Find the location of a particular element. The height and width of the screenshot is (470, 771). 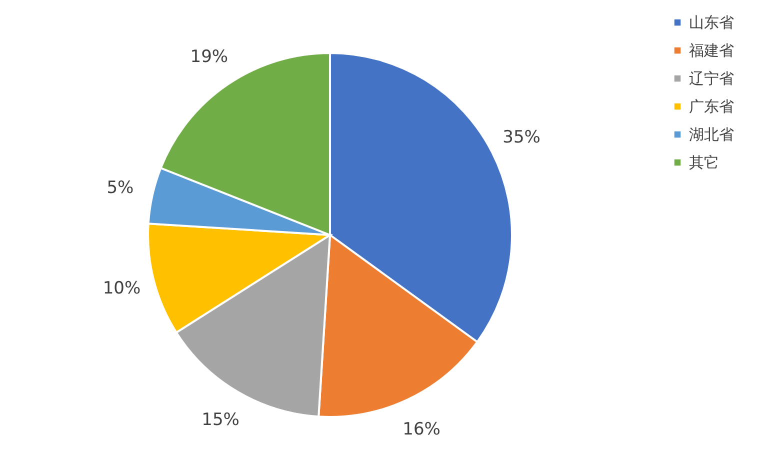

data-label: 35% is located at coordinates (521, 137).